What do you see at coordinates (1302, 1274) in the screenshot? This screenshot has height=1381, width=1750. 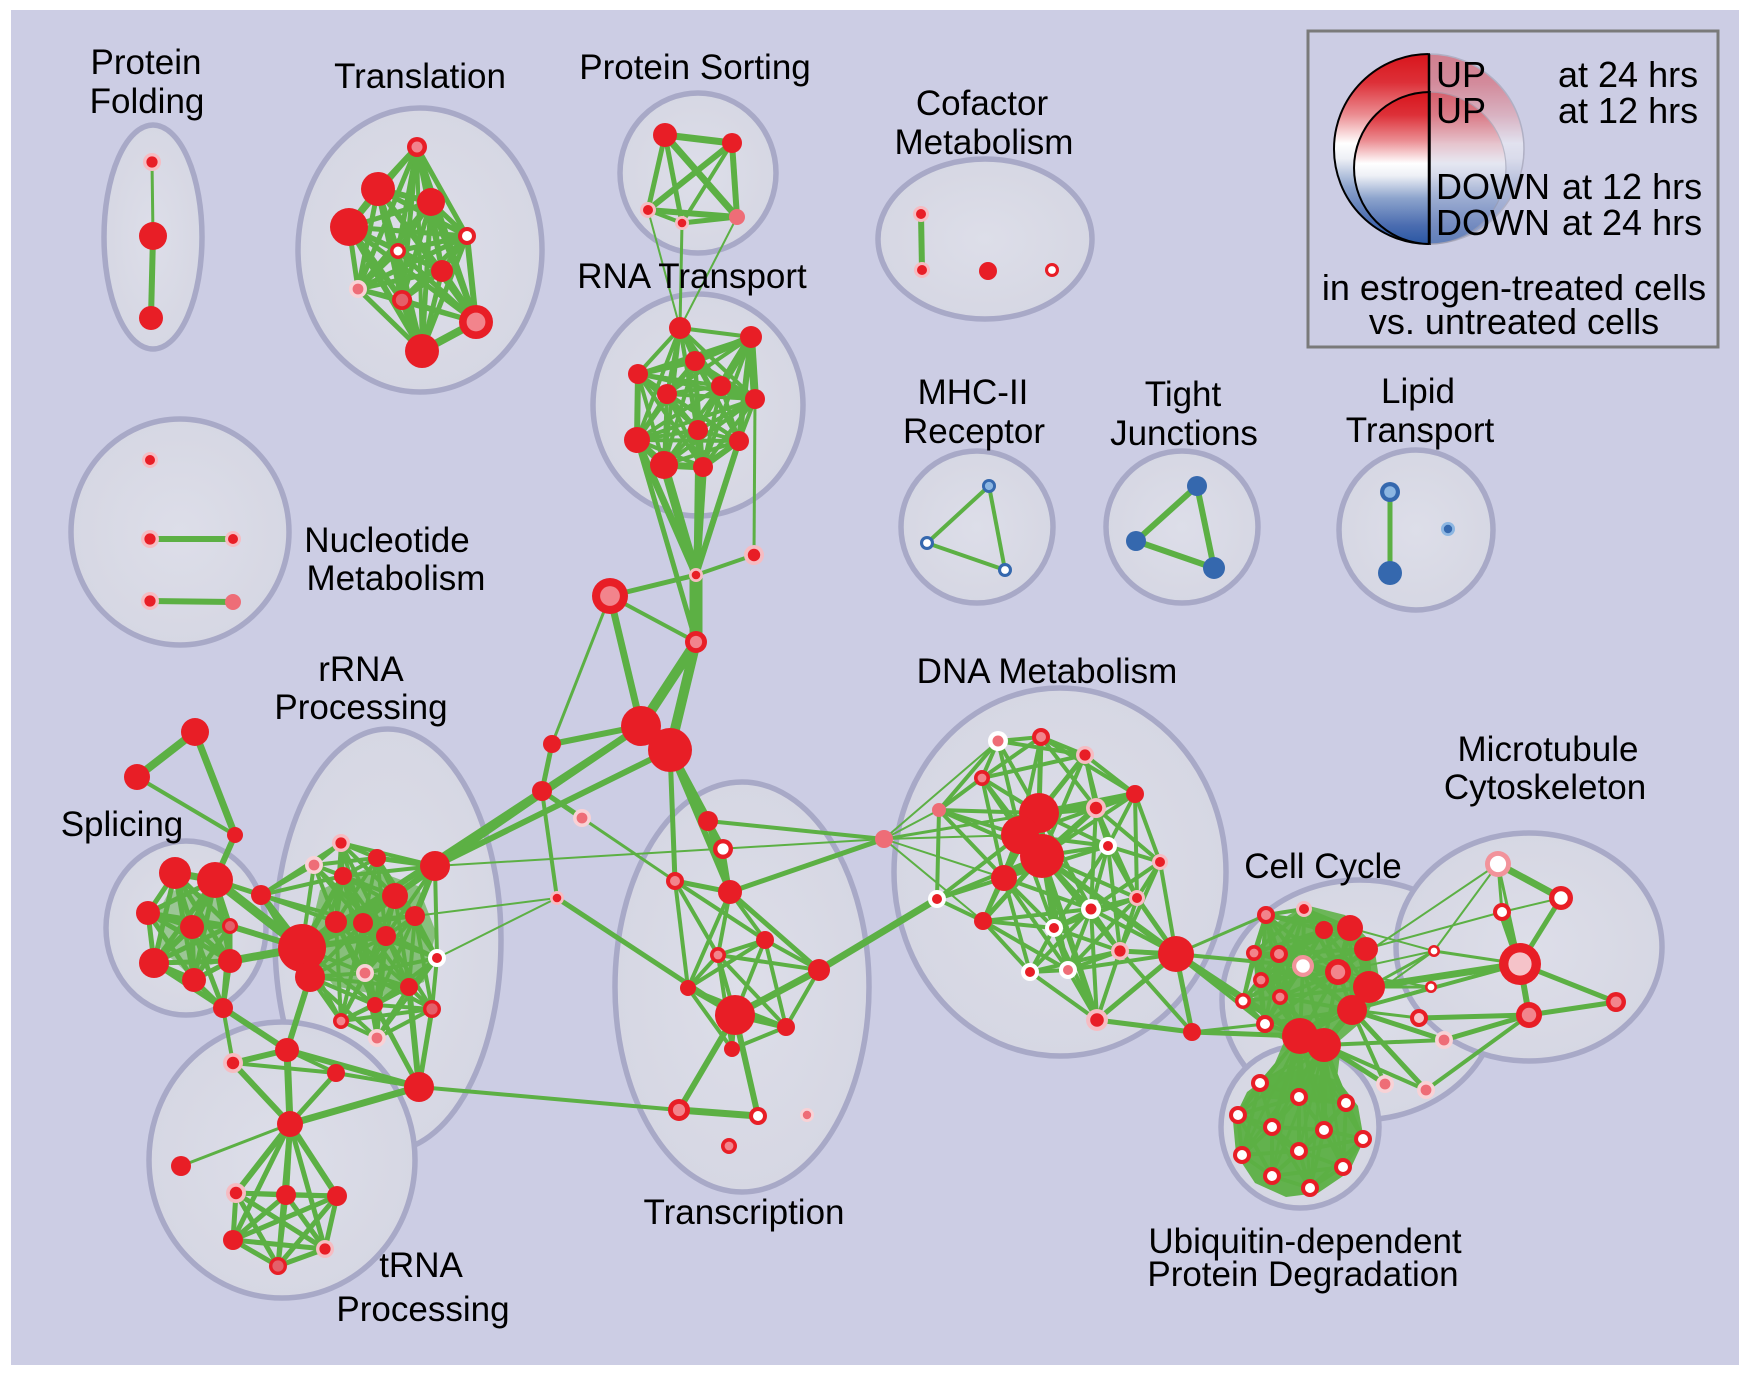 I see `svg-text: Protein Degradation` at bounding box center [1302, 1274].